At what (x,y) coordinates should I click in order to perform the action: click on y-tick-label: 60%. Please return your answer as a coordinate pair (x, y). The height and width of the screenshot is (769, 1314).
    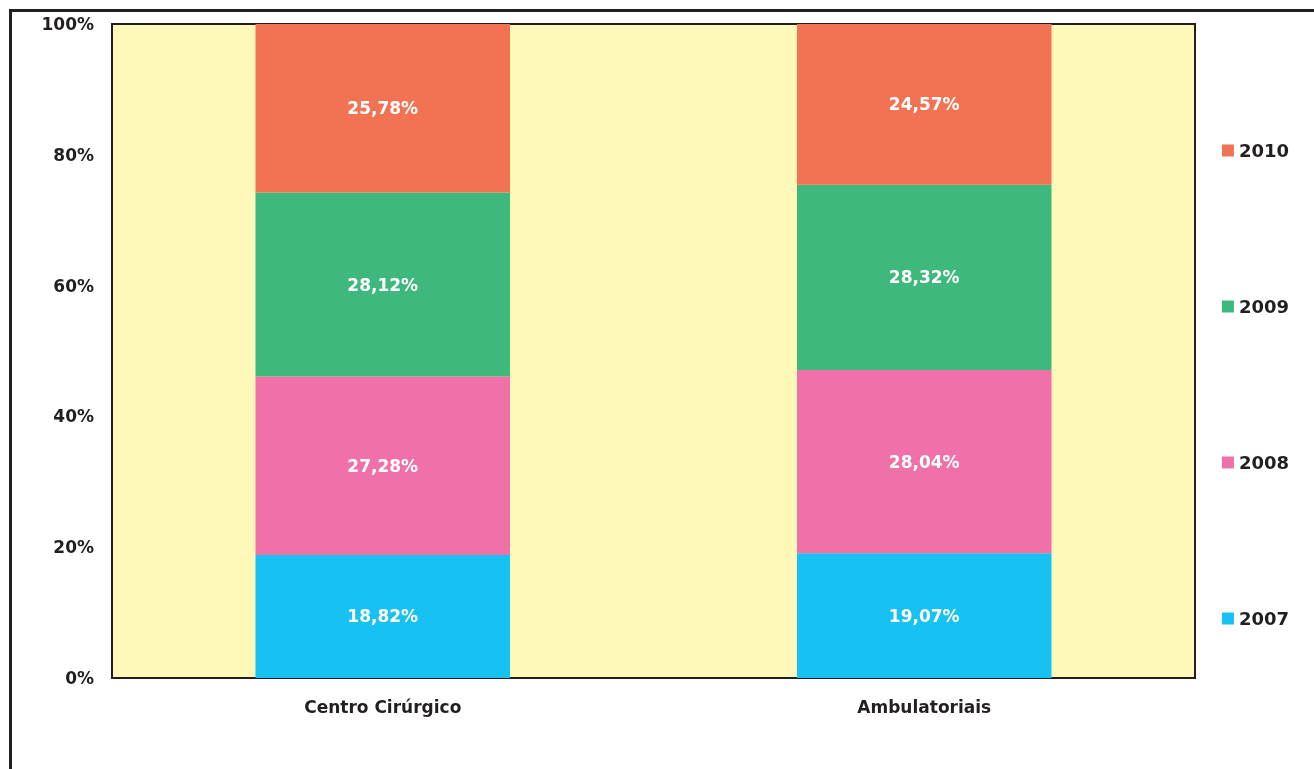
    Looking at the image, I should click on (73, 285).